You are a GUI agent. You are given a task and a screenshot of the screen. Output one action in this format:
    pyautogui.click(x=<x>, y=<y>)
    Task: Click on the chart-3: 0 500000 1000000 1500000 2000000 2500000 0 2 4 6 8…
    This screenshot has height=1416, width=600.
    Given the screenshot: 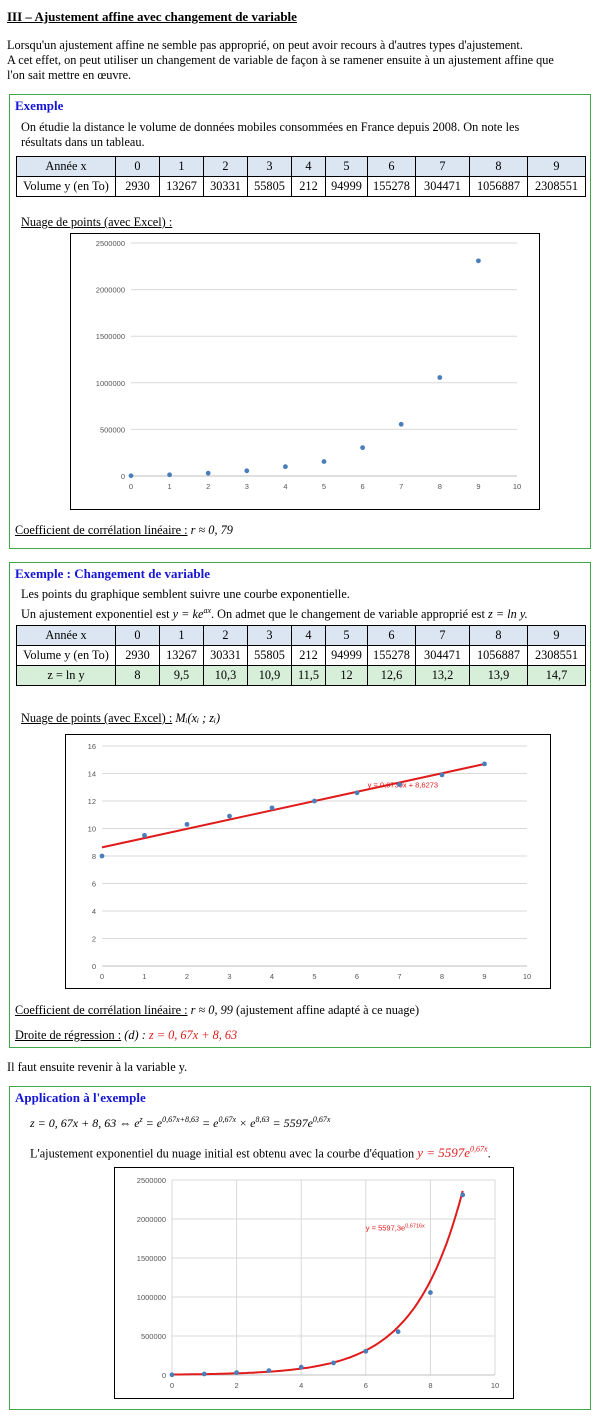 What is the action you would take?
    pyautogui.click(x=314, y=1283)
    